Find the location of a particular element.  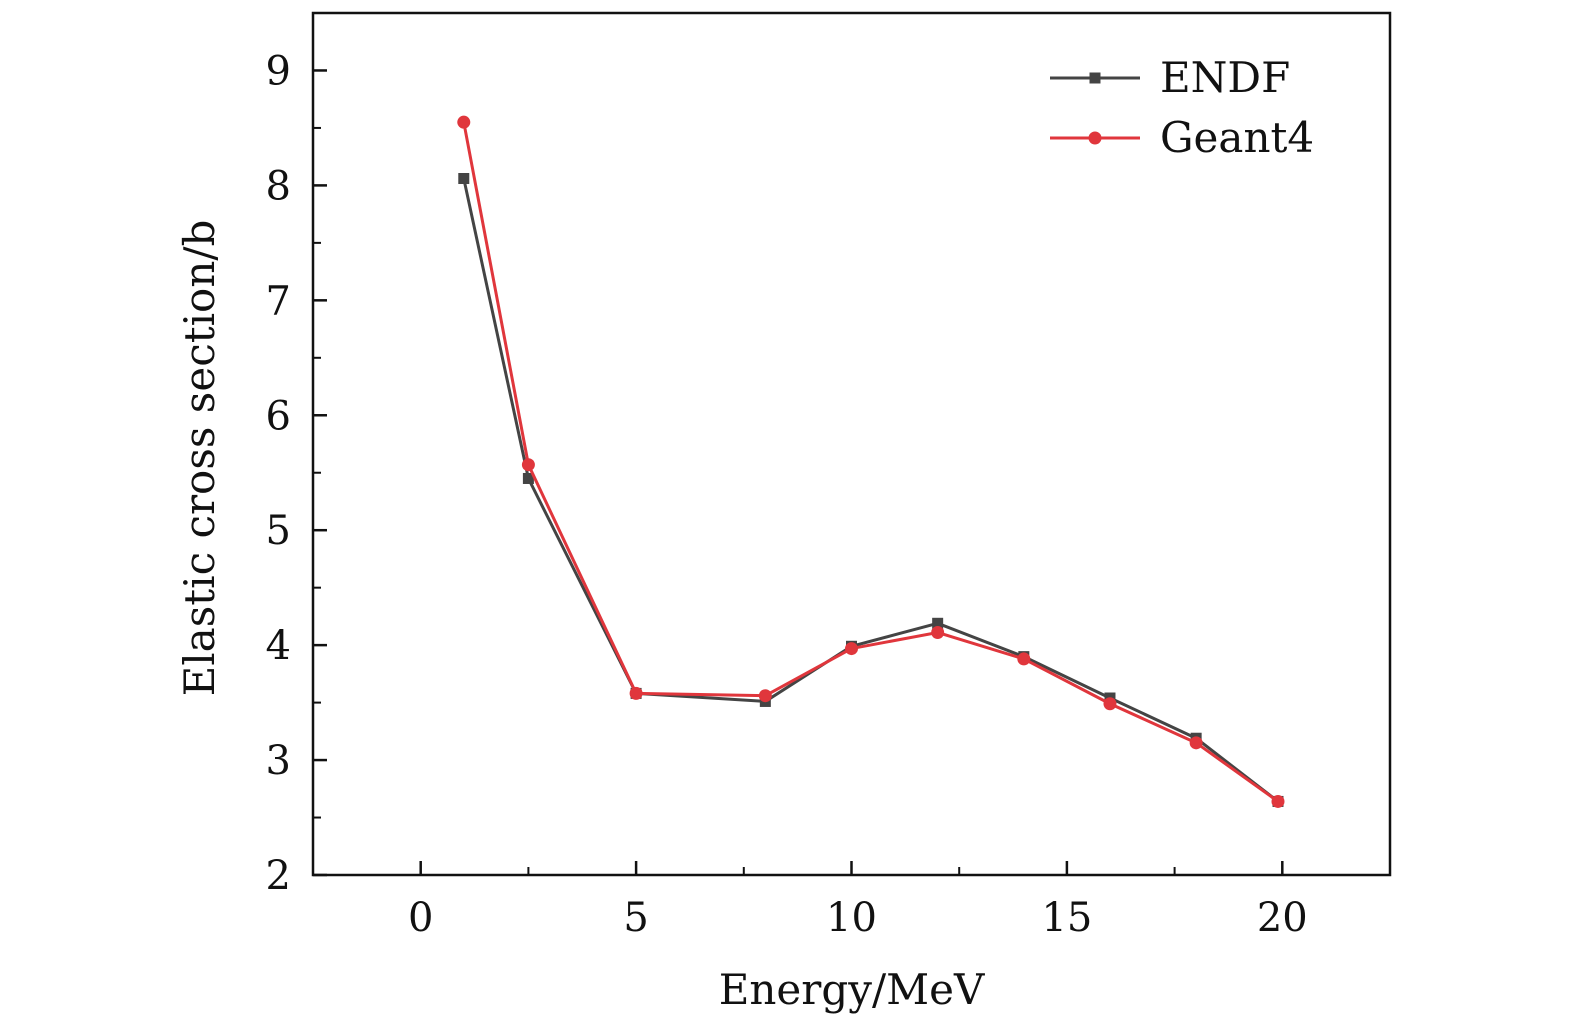

legend-item-geant4: Geant4 is located at coordinates (1182, 137).